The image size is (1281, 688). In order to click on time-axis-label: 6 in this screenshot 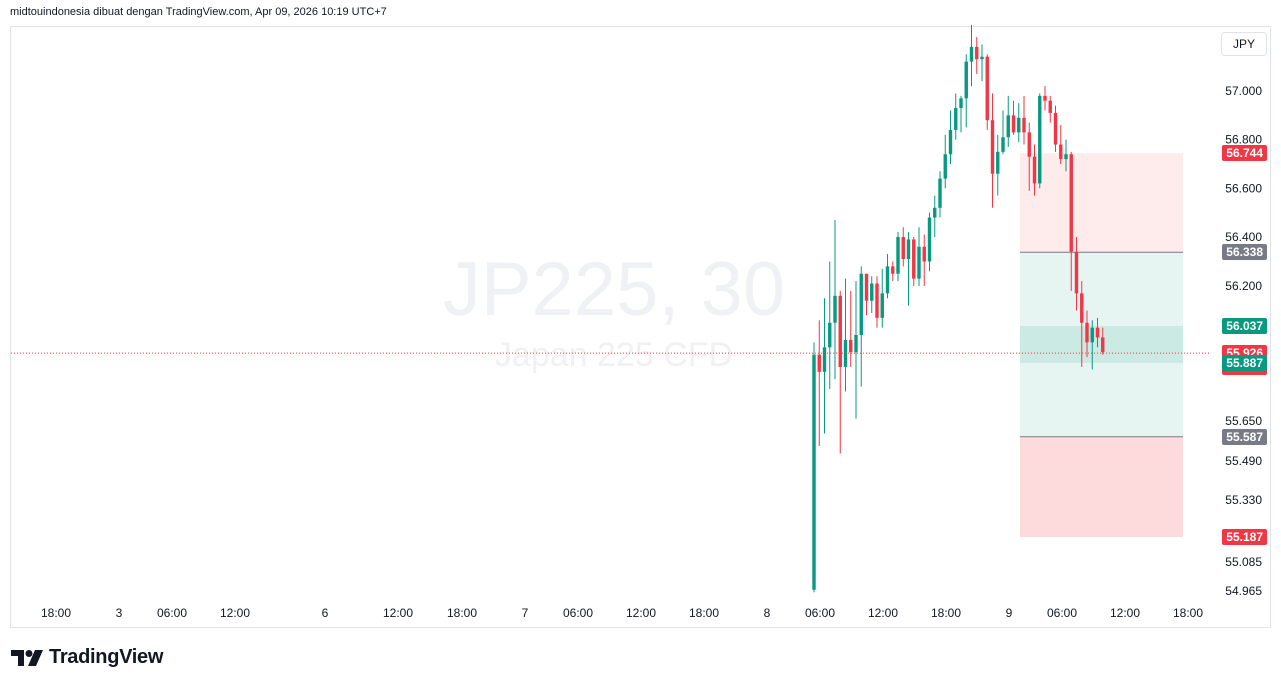, I will do `click(325, 613)`.